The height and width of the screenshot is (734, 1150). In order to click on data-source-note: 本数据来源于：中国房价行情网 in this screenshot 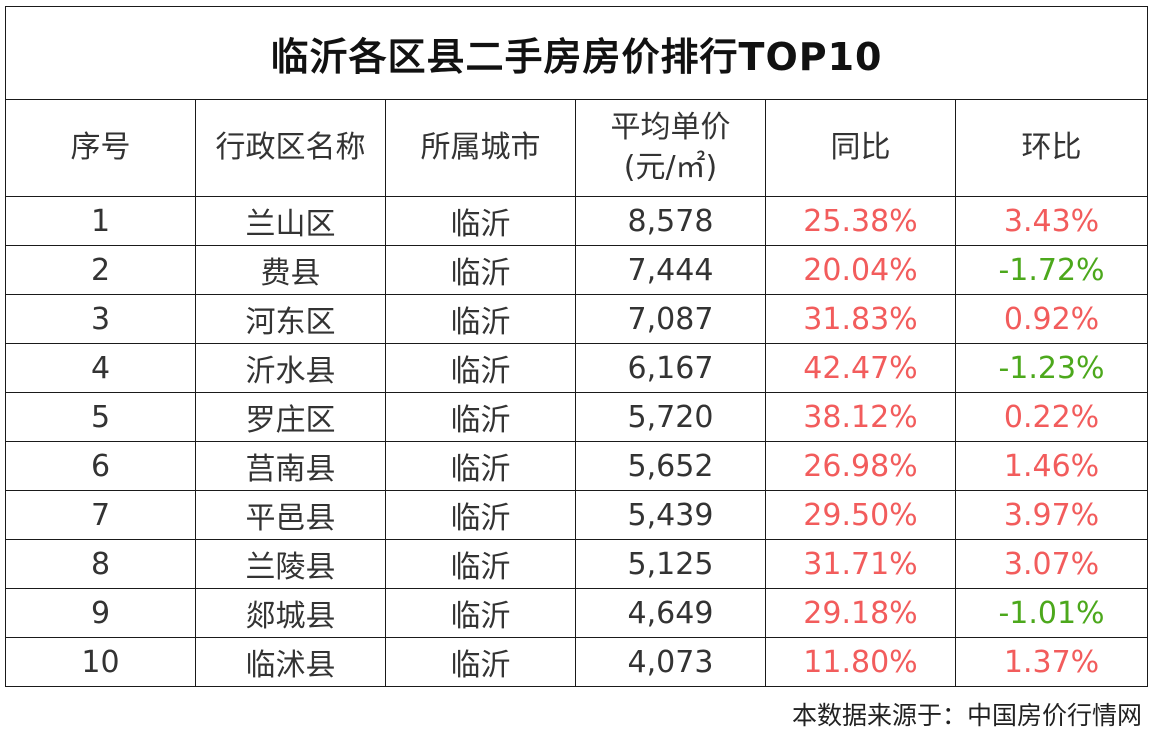, I will do `click(966, 715)`.